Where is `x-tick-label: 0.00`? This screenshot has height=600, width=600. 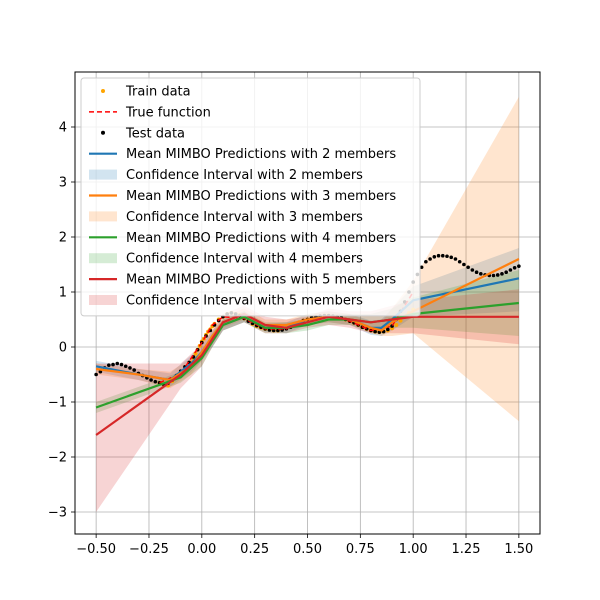
x-tick-label: 0.00 is located at coordinates (201, 549).